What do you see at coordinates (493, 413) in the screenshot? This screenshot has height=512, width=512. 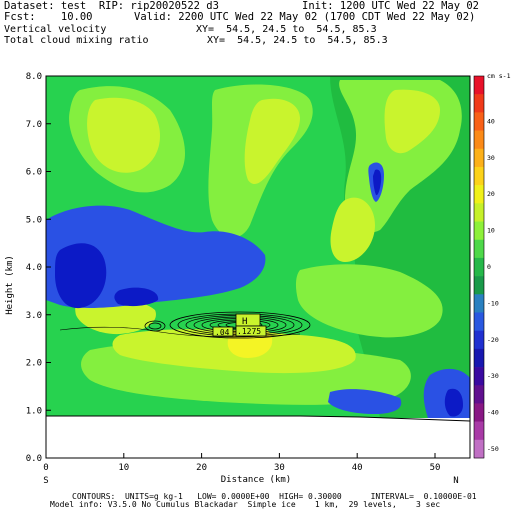 I see `colorbar-label: -40` at bounding box center [493, 413].